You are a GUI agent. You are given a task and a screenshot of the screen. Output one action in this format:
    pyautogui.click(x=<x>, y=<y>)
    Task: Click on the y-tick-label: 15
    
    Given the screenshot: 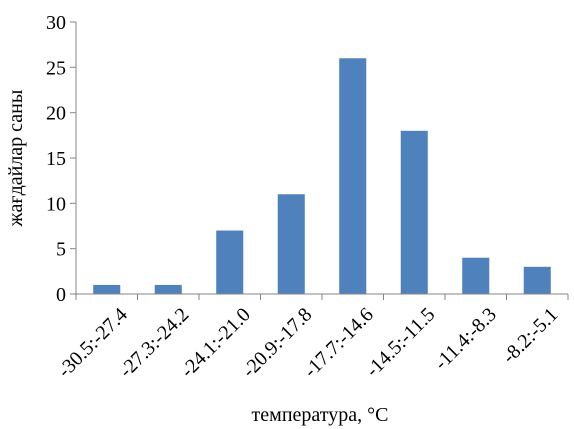 What is the action you would take?
    pyautogui.click(x=56, y=159)
    